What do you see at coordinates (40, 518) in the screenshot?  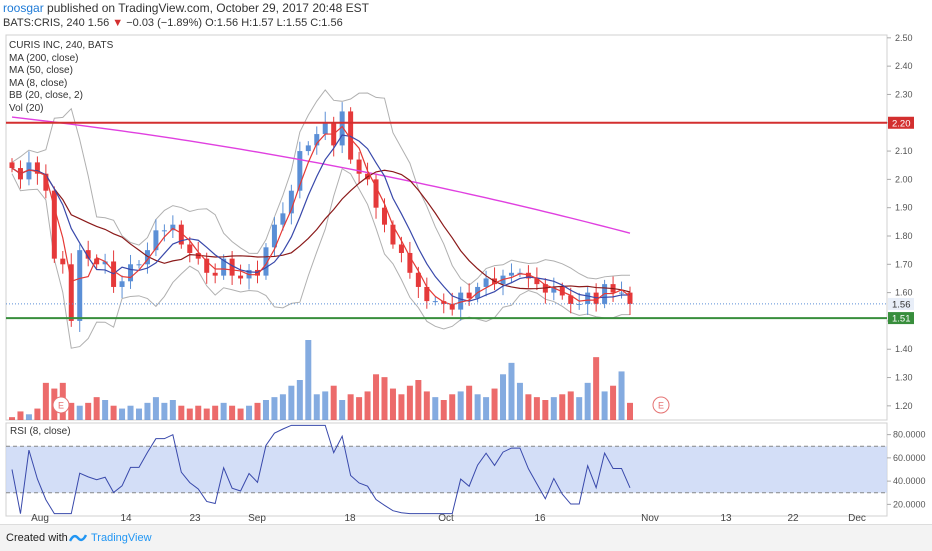 I see `x-tick-label: Aug` at bounding box center [40, 518].